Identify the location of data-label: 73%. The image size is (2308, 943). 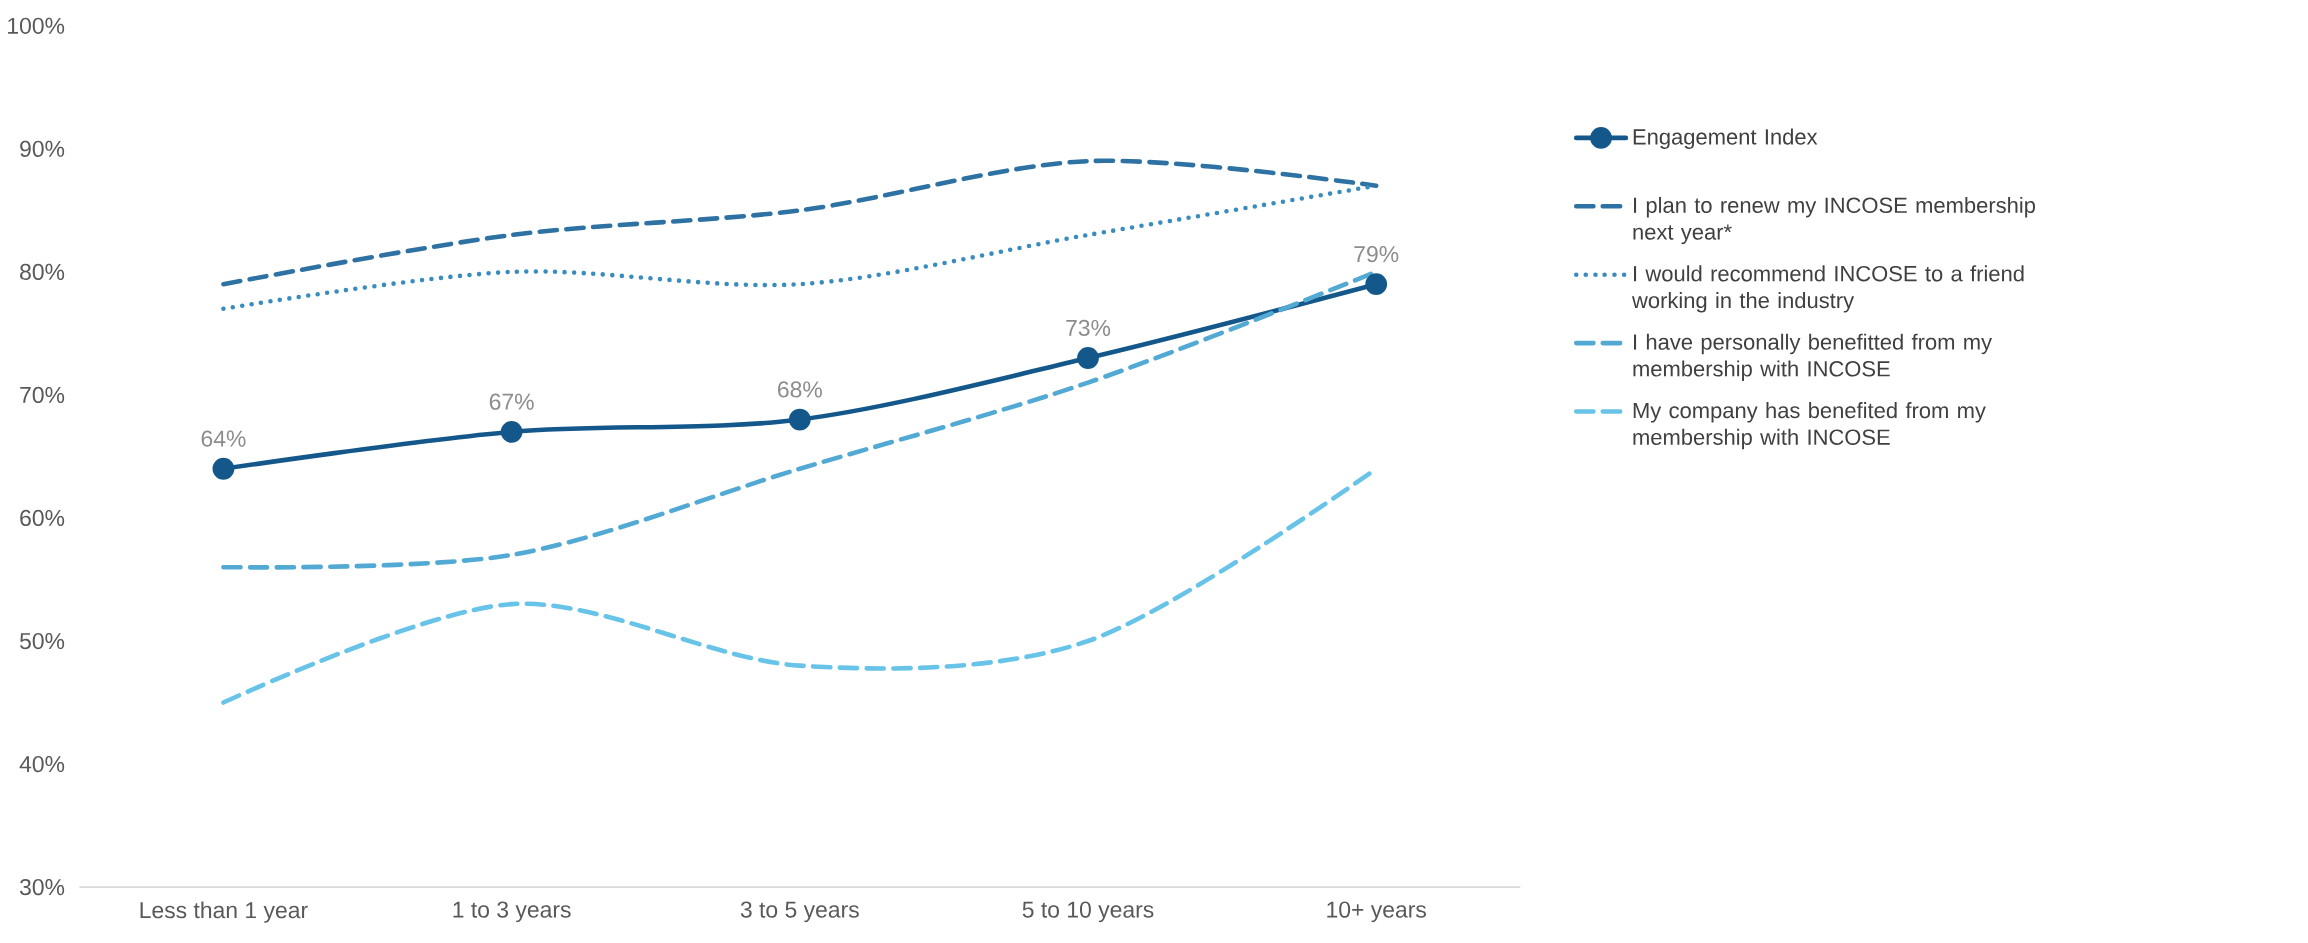
(1088, 327).